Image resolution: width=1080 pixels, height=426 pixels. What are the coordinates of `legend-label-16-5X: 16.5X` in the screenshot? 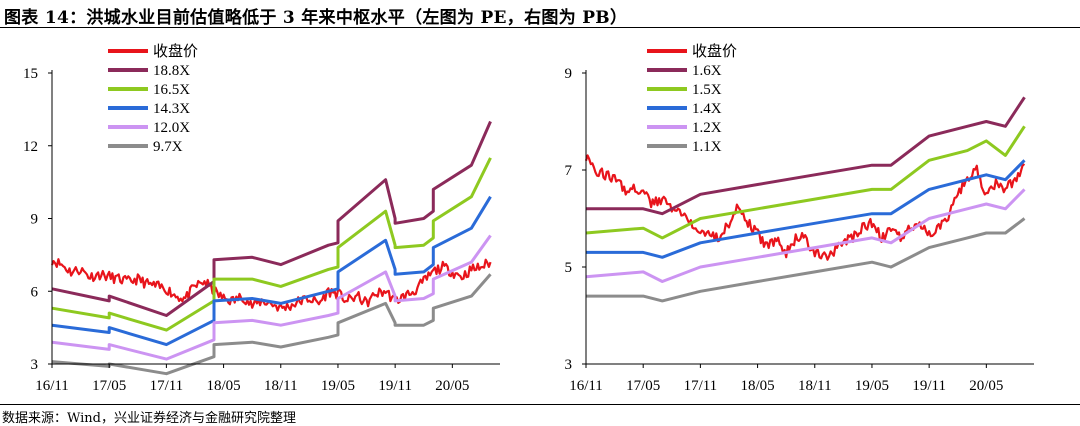 It's located at (171, 90).